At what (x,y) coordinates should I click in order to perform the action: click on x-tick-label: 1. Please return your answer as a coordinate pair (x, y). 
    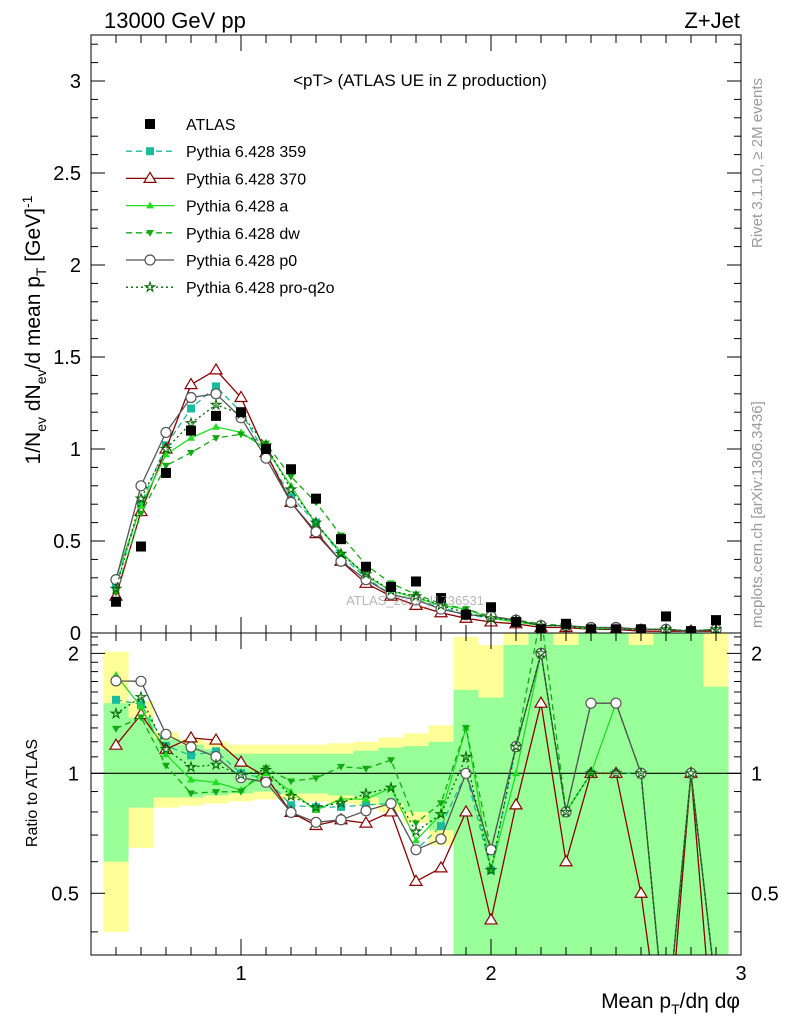
    Looking at the image, I should click on (240, 974).